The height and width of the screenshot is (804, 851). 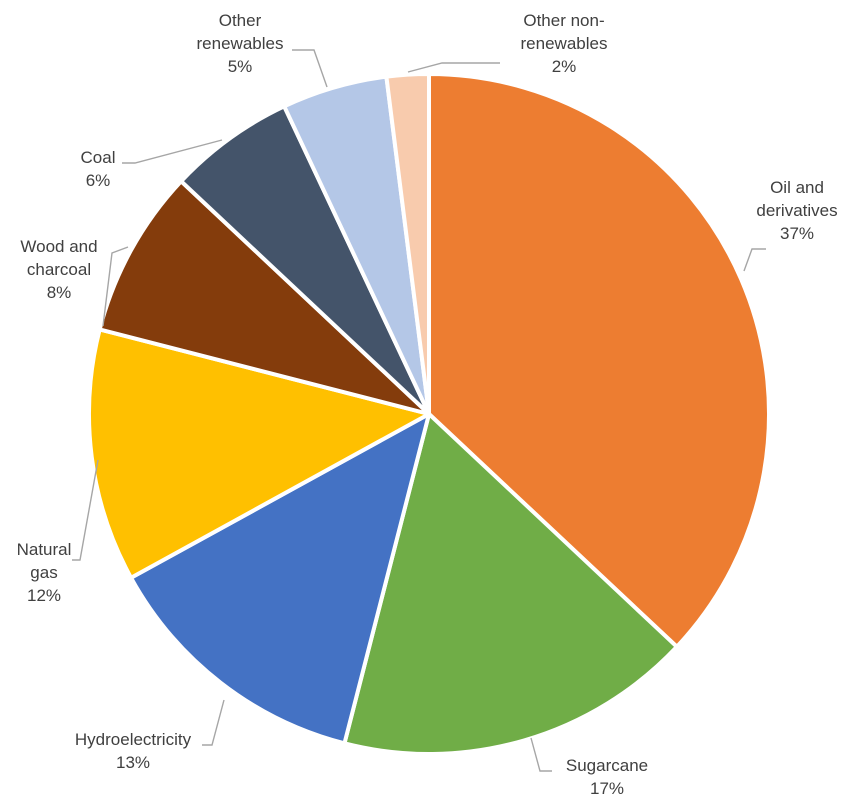 I want to click on pie-slice-hydroelectricity, so click(x=280, y=579).